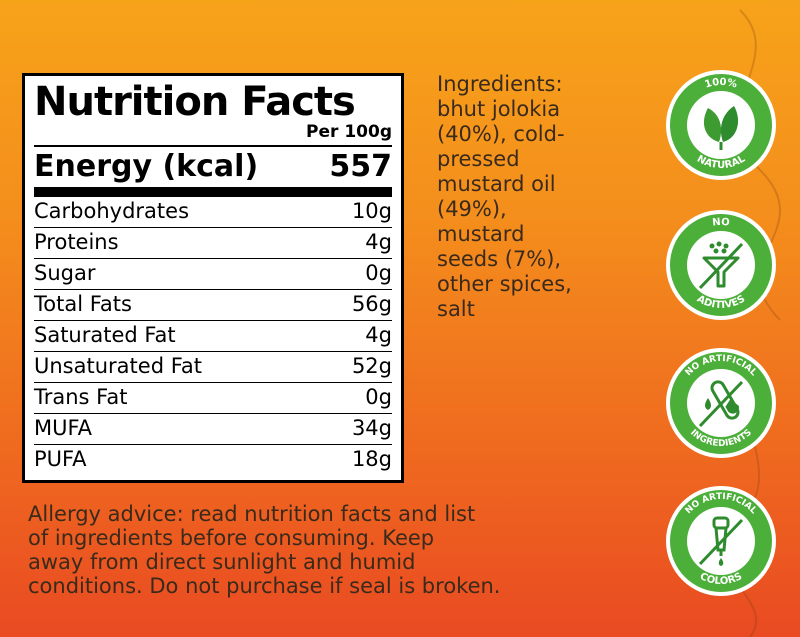  Describe the element at coordinates (481, 234) in the screenshot. I see `ingredients-line: mustard` at that location.